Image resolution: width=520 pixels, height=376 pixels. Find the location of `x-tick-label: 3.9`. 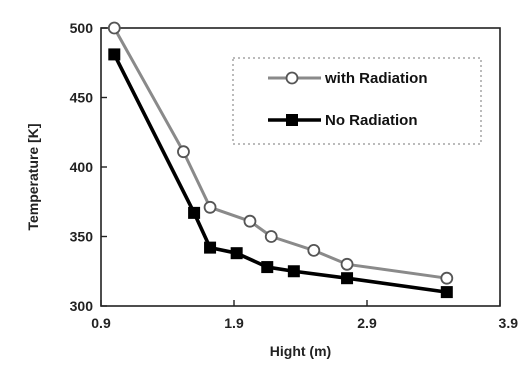

x-tick-label: 3.9 is located at coordinates (509, 323).